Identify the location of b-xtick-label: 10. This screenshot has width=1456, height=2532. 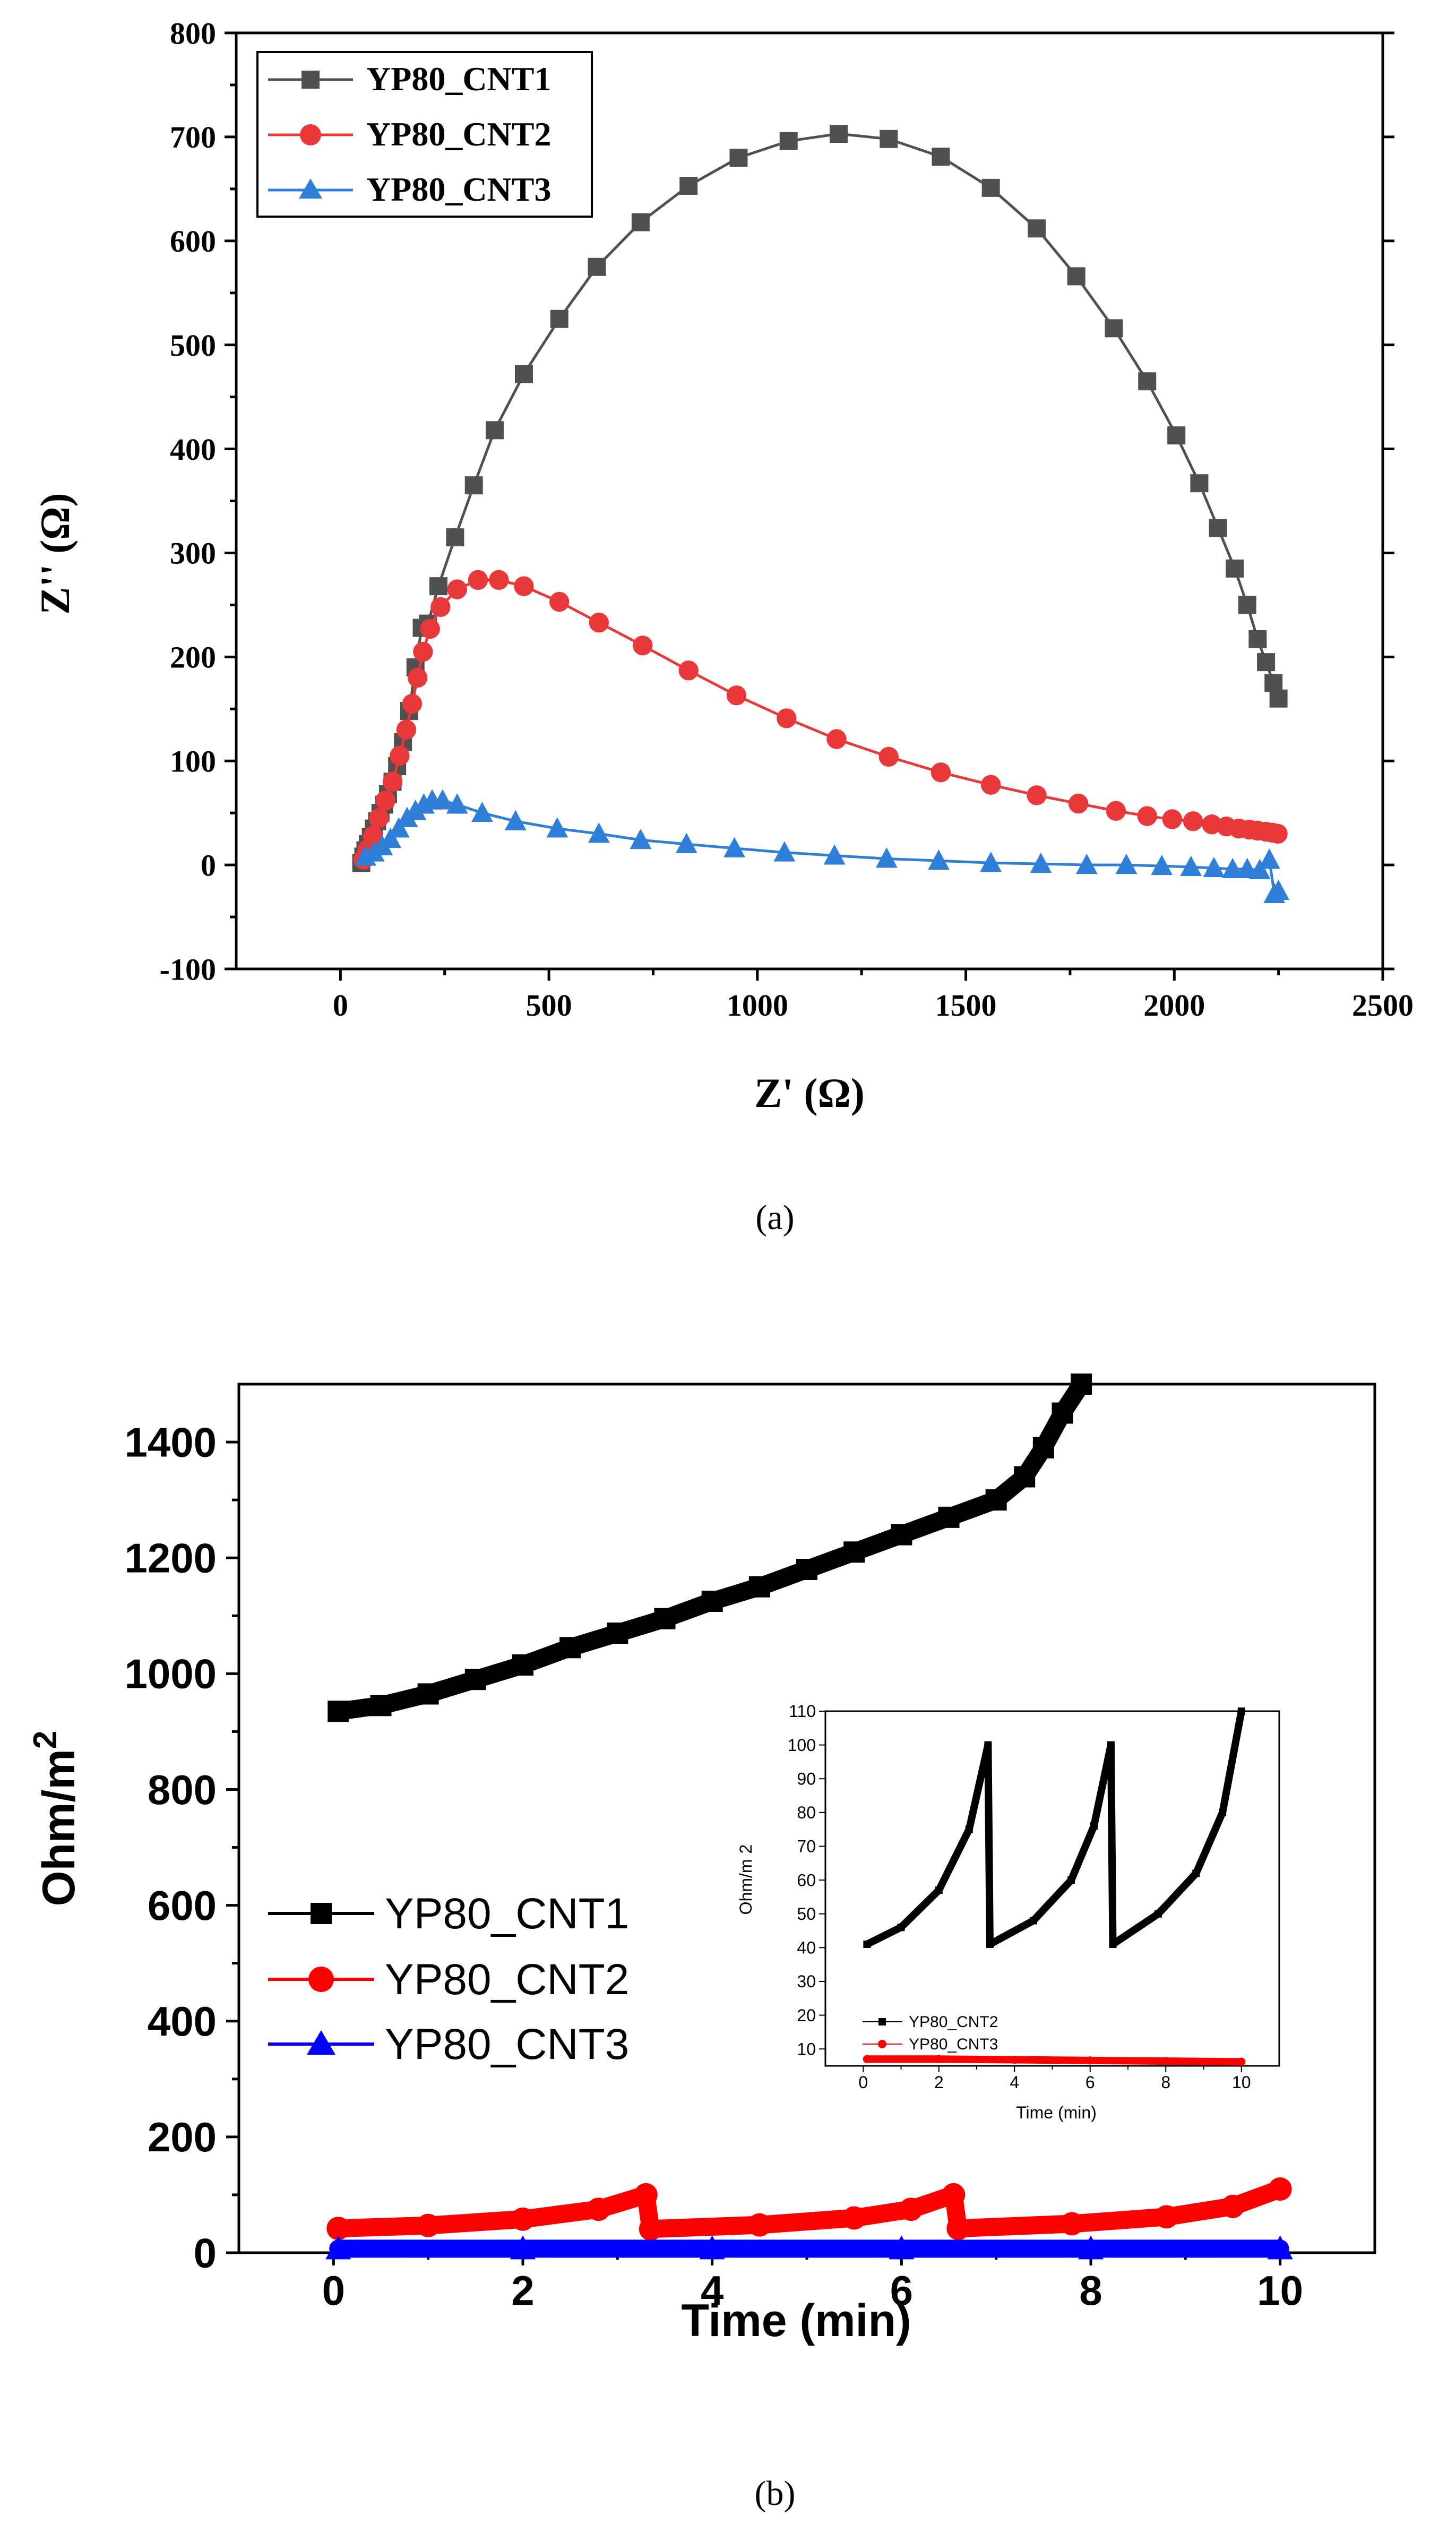
(1280, 2290).